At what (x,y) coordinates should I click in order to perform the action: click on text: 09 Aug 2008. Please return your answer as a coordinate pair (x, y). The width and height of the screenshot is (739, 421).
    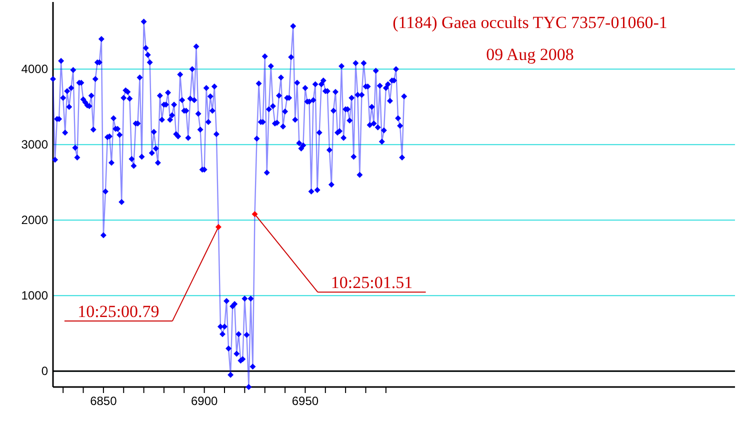
    Looking at the image, I should click on (530, 54).